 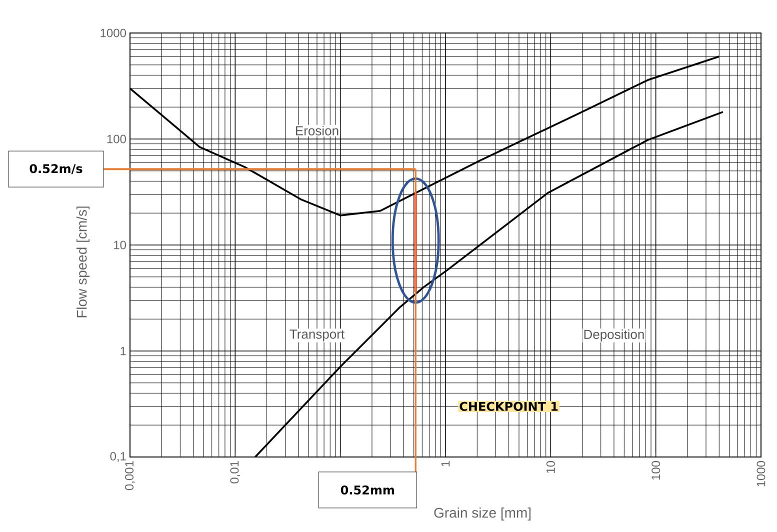 I want to click on x-tick-label: 10, so click(x=550, y=466).